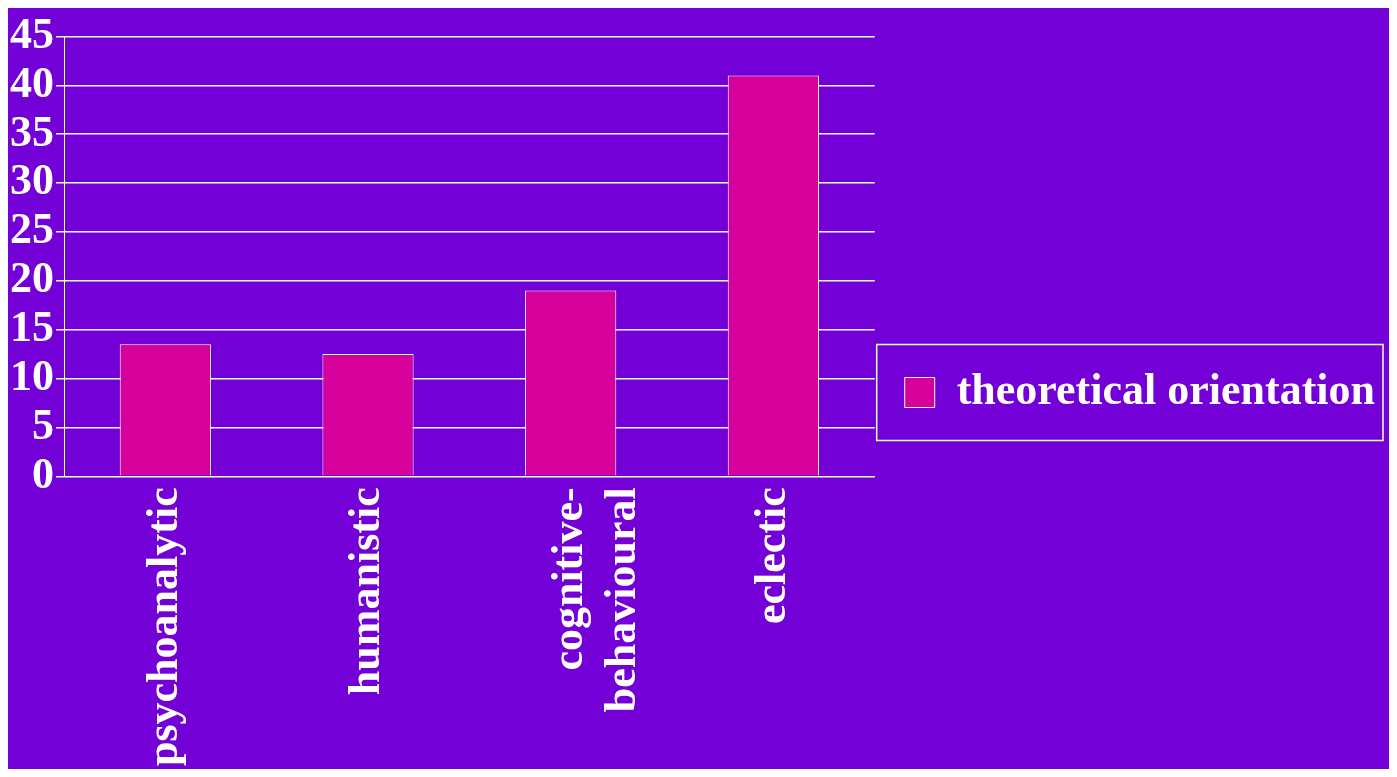 This screenshot has height=777, width=1397. Describe the element at coordinates (770, 556) in the screenshot. I see `x-tick-label: eclectic` at that location.